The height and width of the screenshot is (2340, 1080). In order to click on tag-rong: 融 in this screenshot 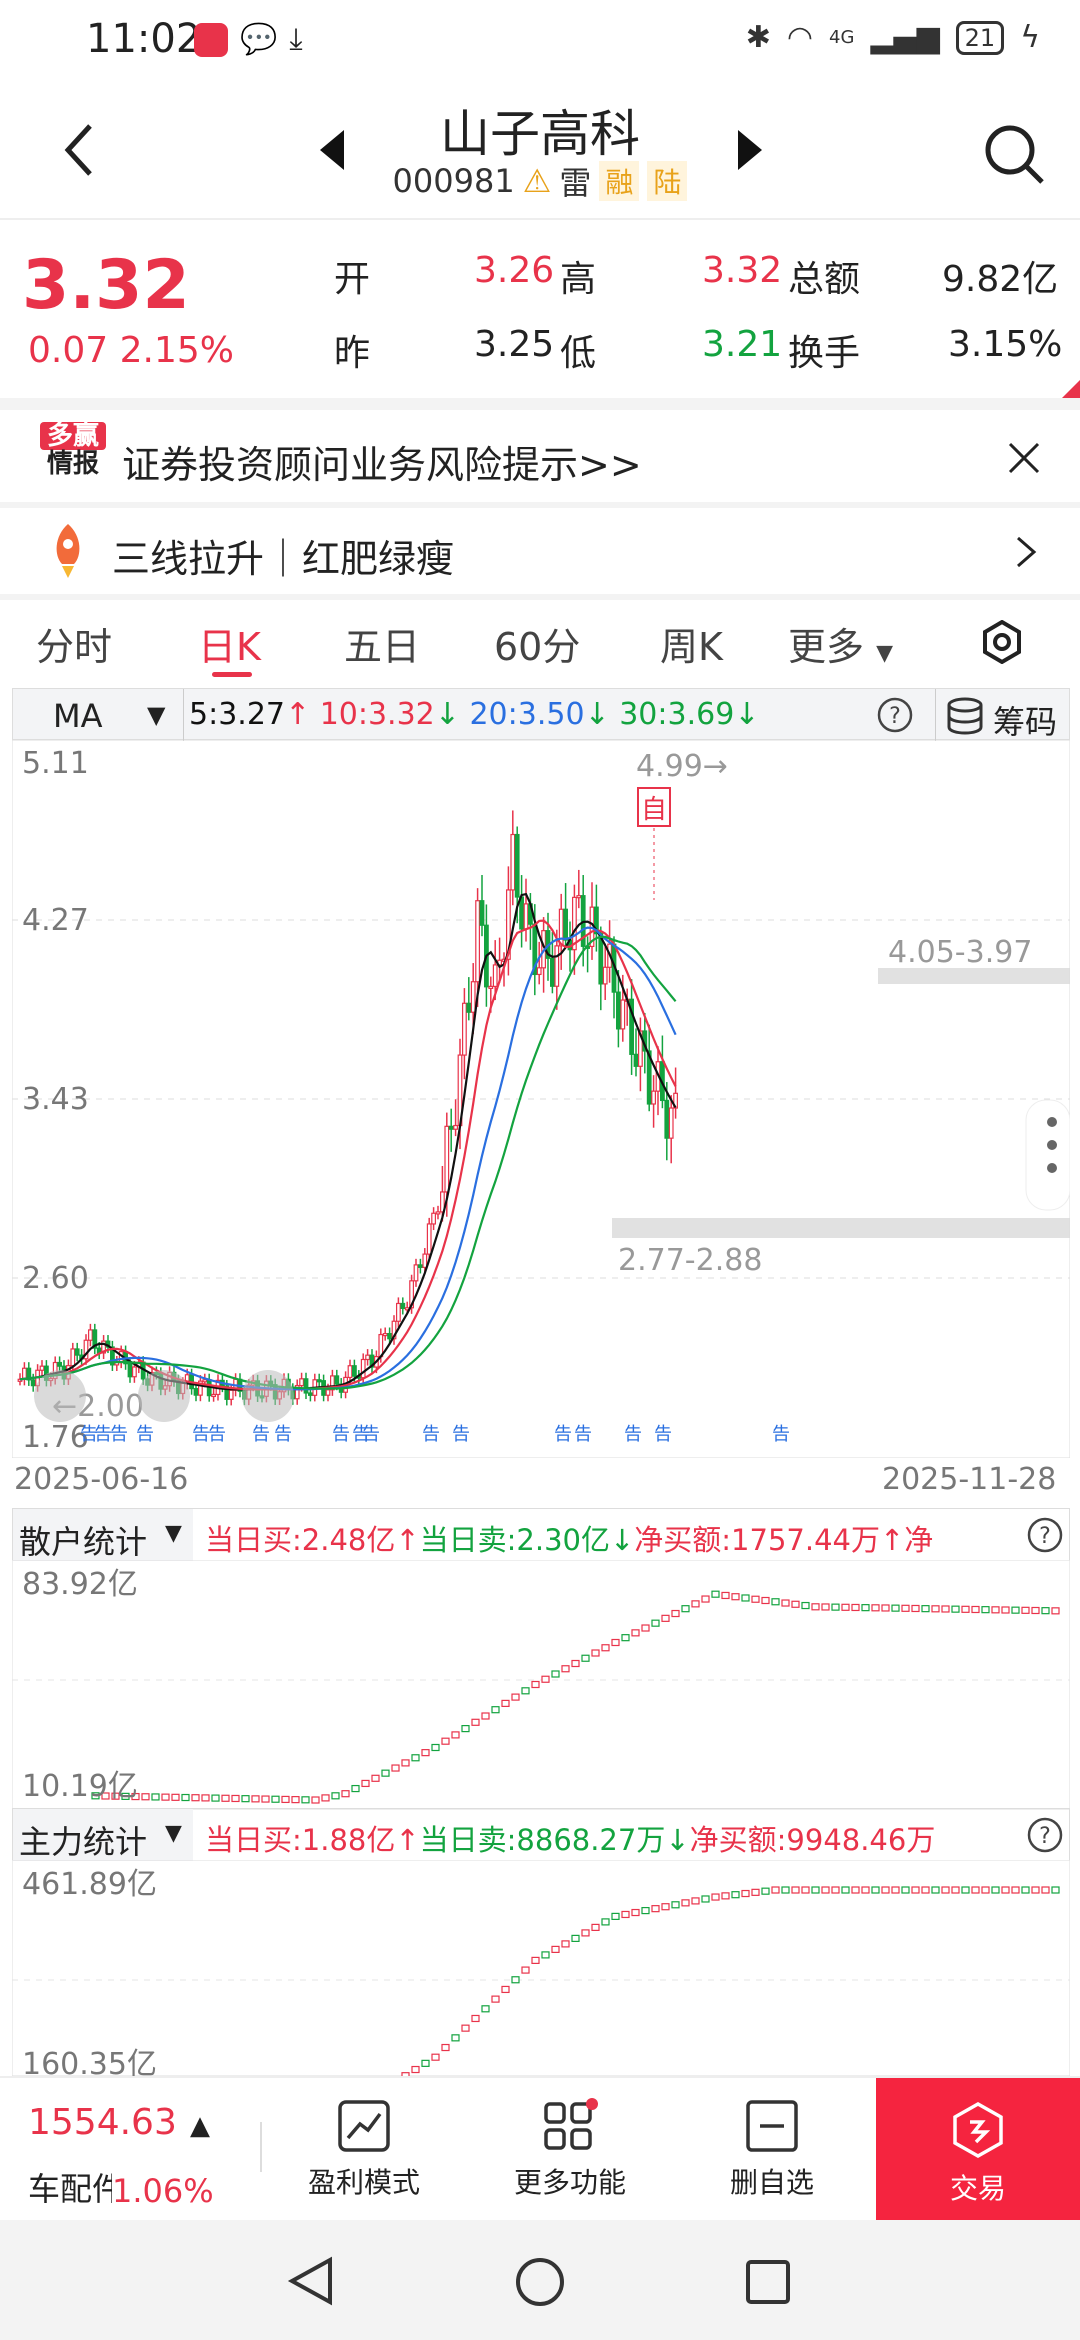, I will do `click(619, 181)`.